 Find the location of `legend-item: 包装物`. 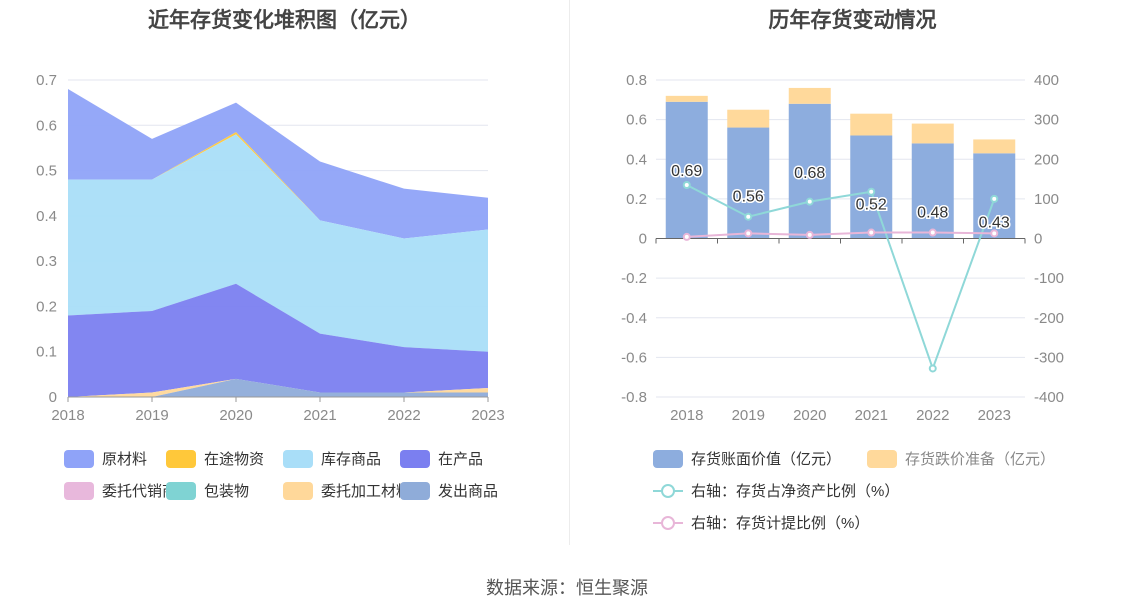

legend-item: 包装物 is located at coordinates (207, 490).